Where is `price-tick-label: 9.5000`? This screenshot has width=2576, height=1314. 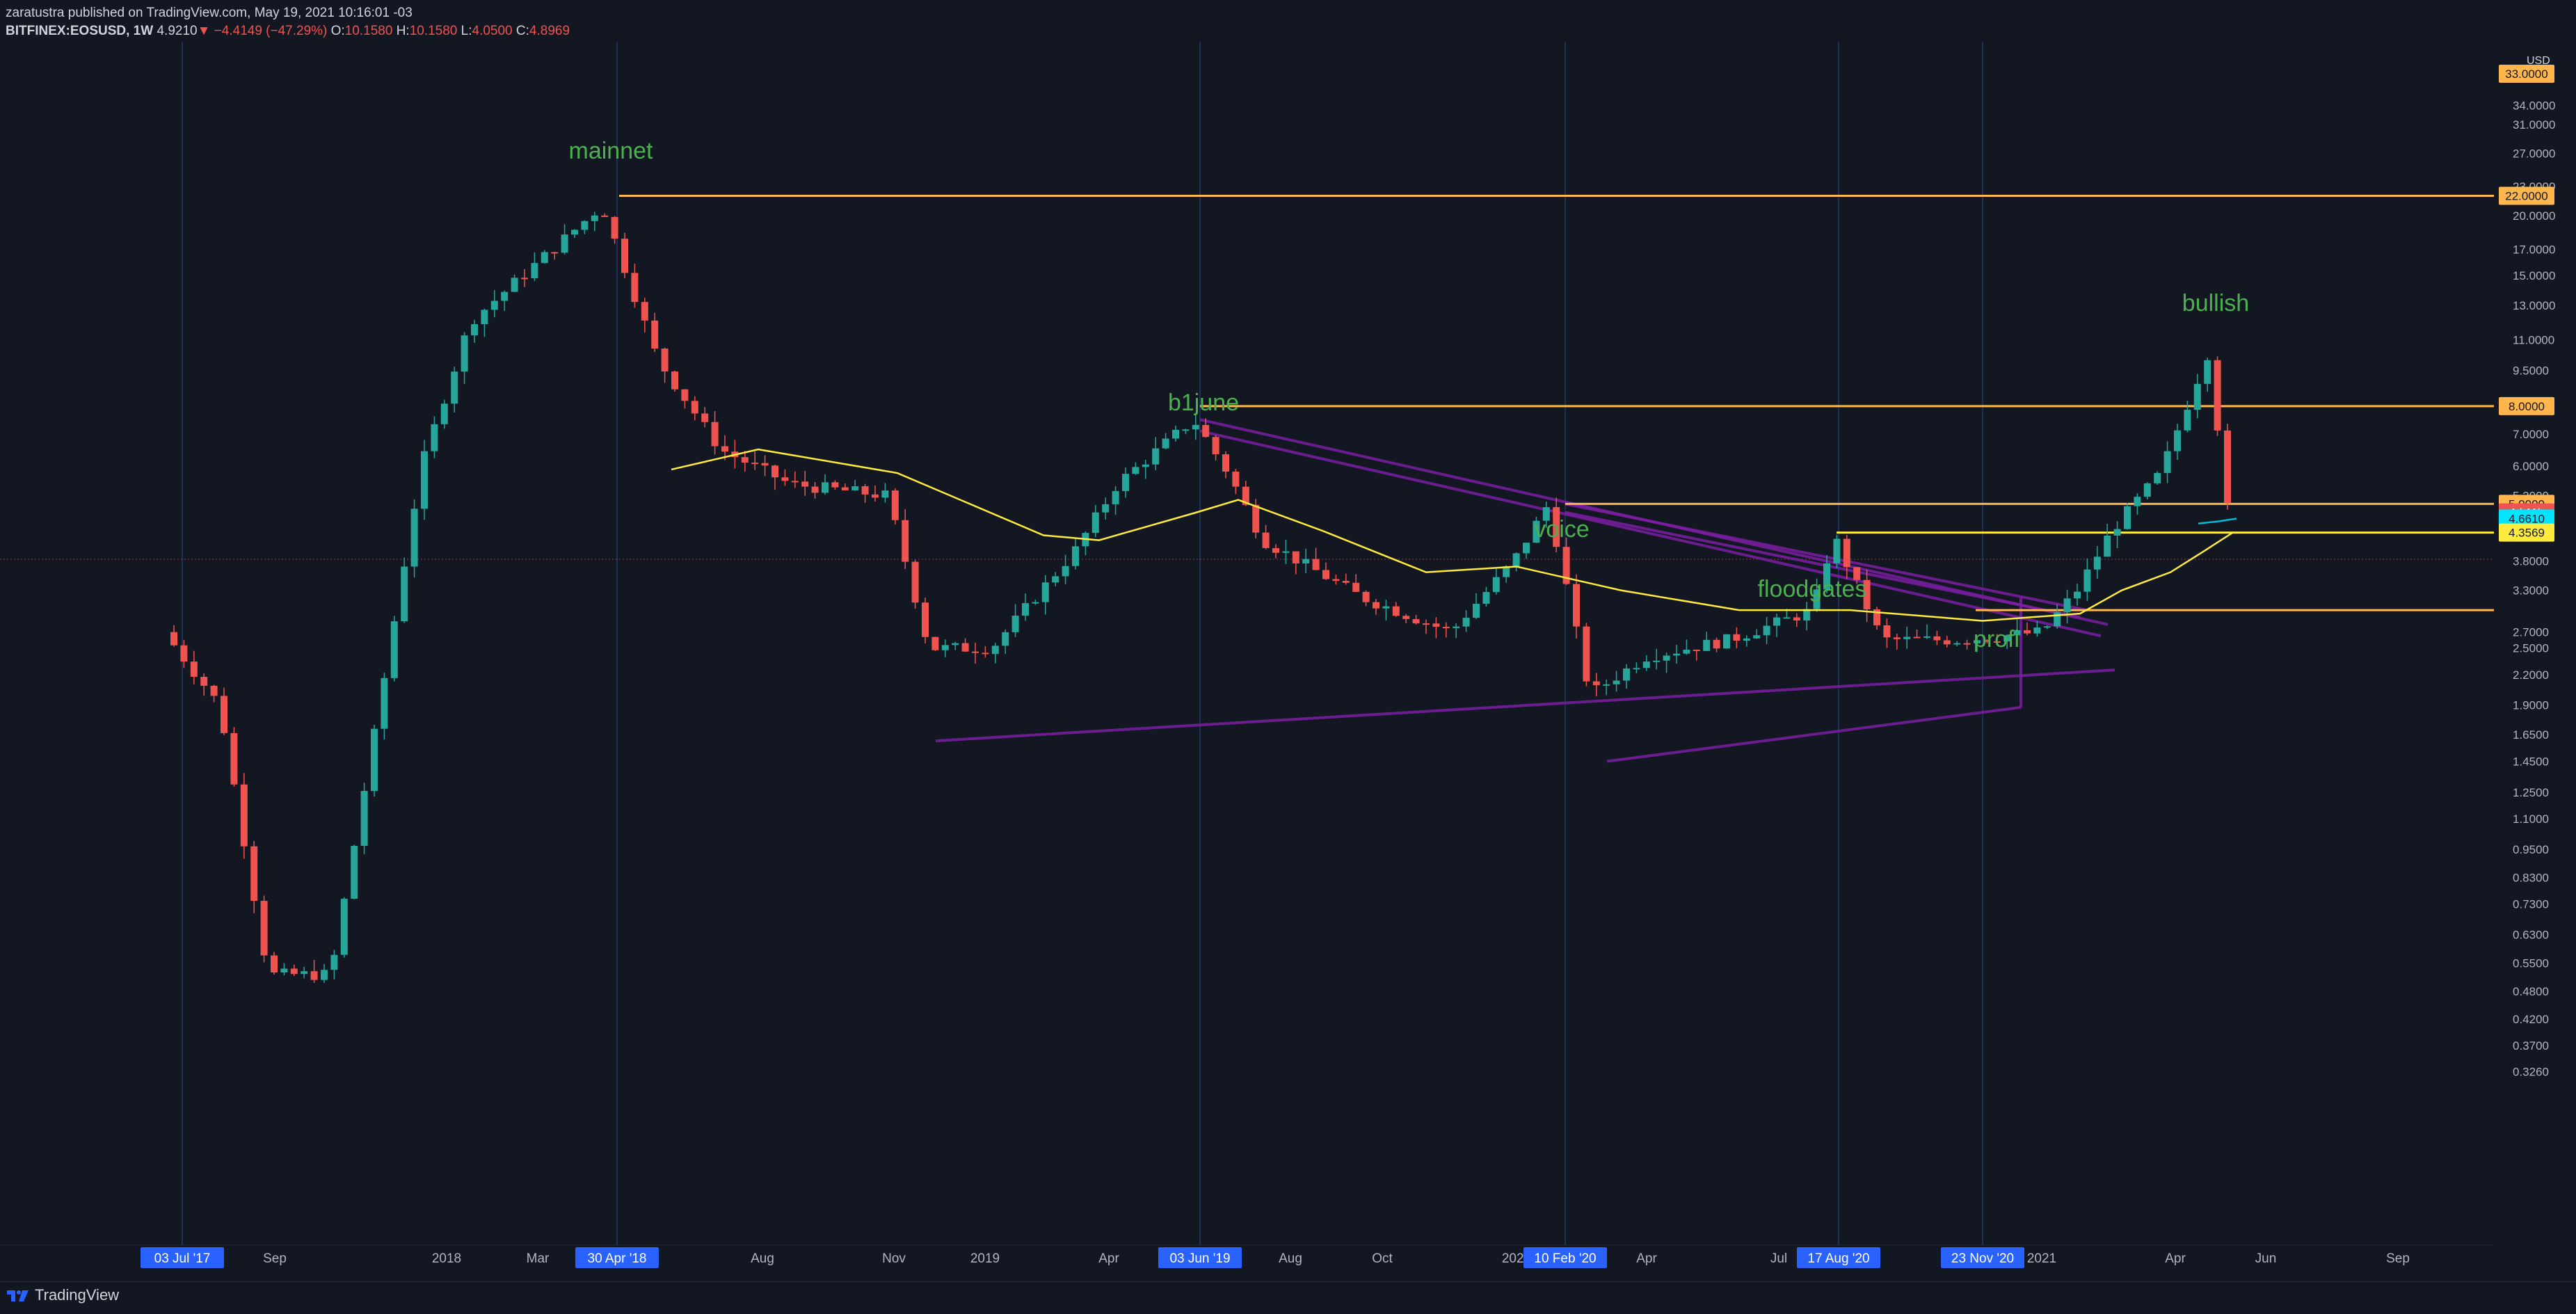
price-tick-label: 9.5000 is located at coordinates (2531, 371).